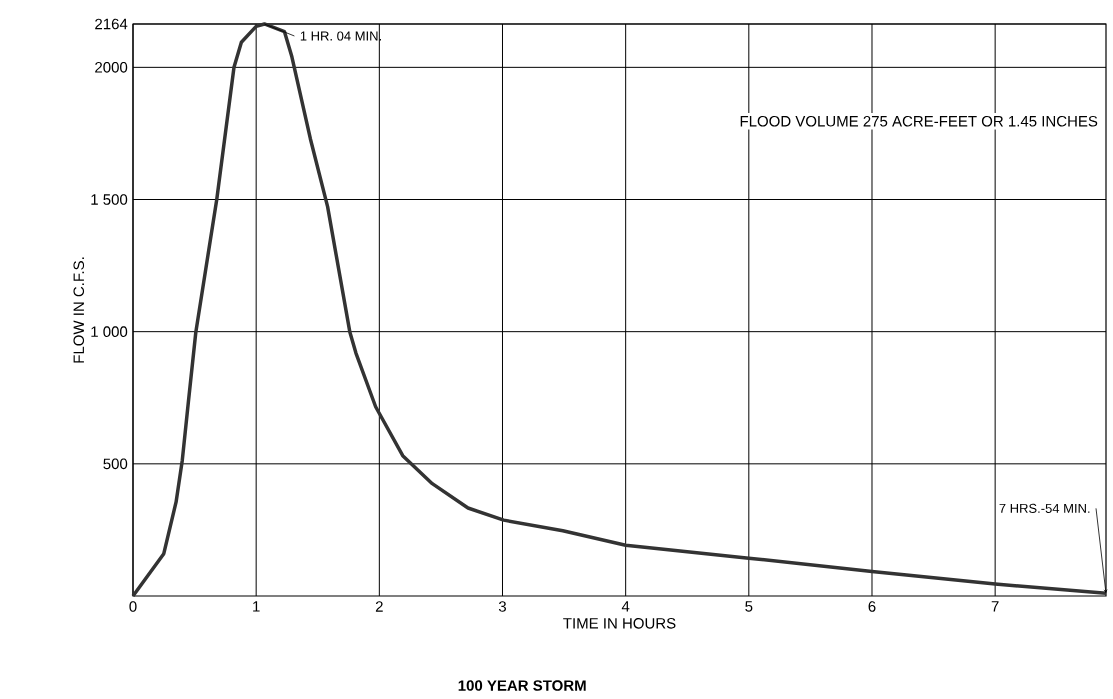 The height and width of the screenshot is (699, 1113). What do you see at coordinates (619, 623) in the screenshot?
I see `x-axis-title: TIME IN HOURS` at bounding box center [619, 623].